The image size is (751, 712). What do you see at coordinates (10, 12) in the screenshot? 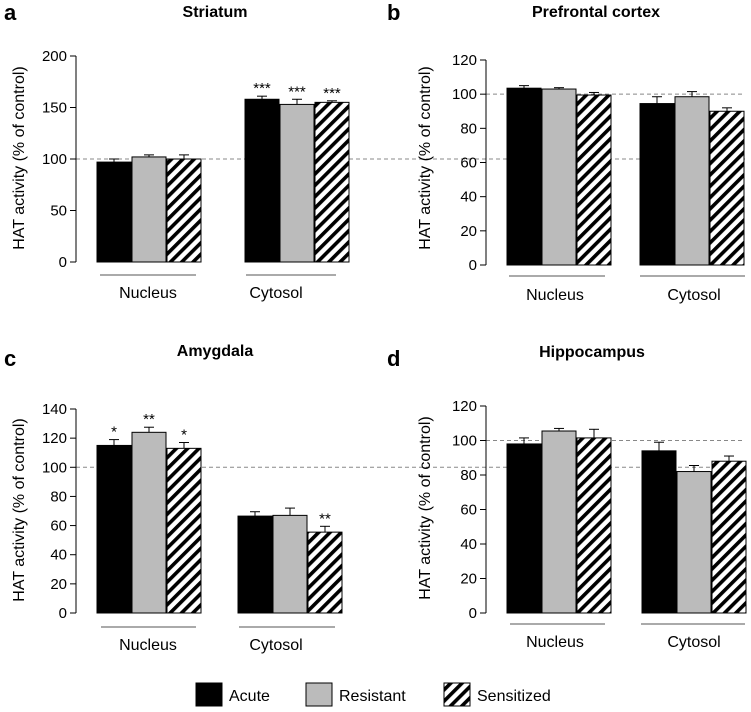
I see `panel-letter: a` at bounding box center [10, 12].